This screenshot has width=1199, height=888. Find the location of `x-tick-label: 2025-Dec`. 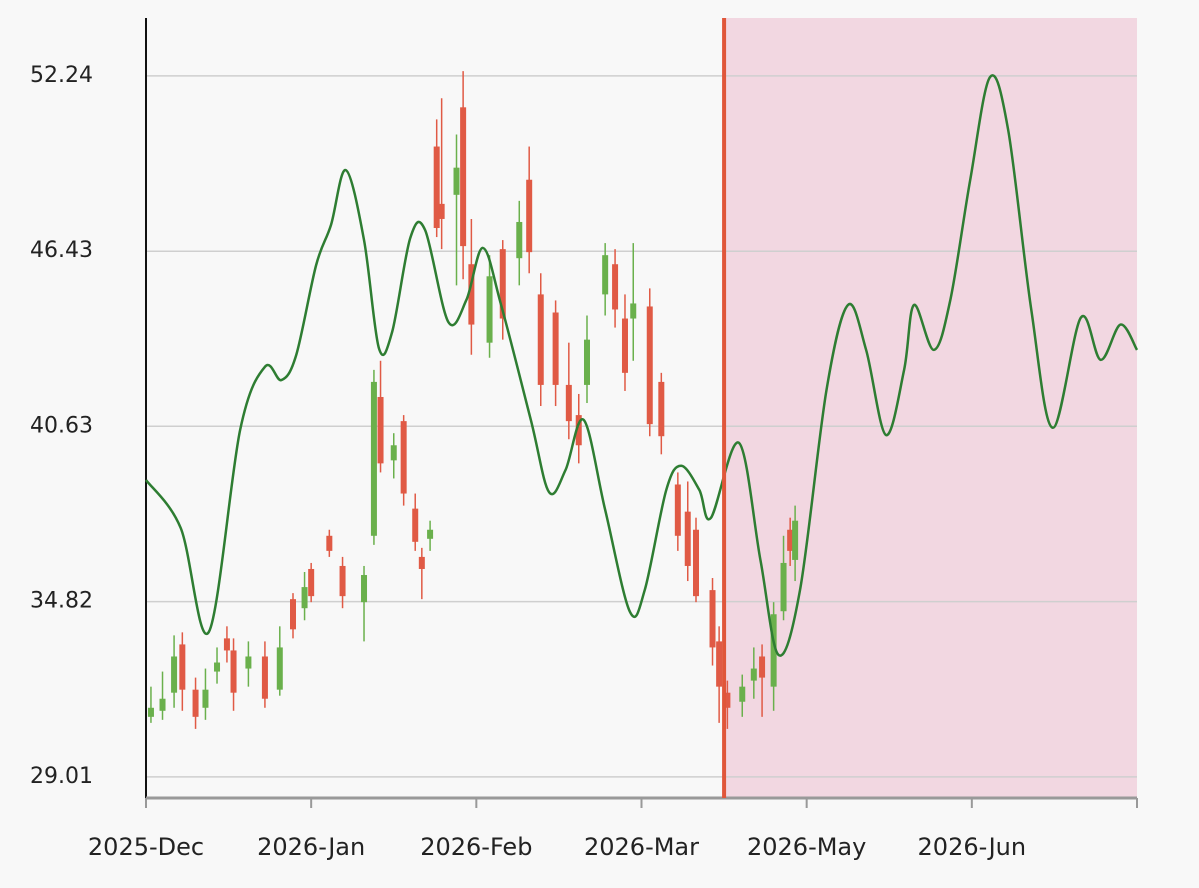

x-tick-label: 2025-Dec is located at coordinates (146, 847).